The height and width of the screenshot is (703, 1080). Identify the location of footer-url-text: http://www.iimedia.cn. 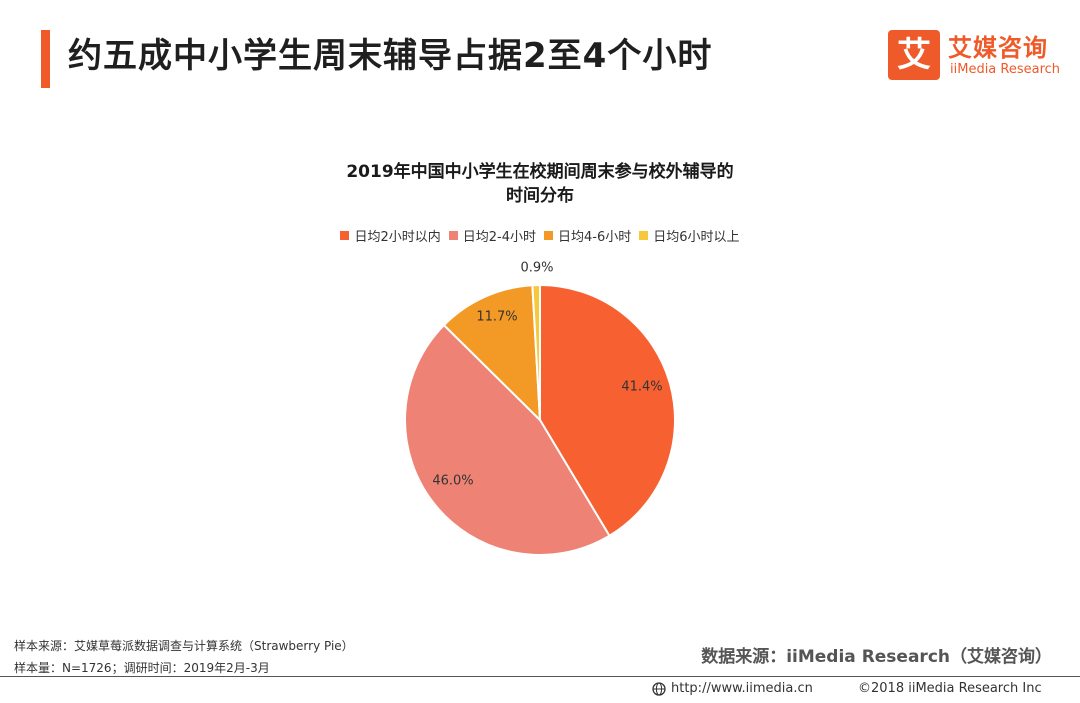
(742, 688).